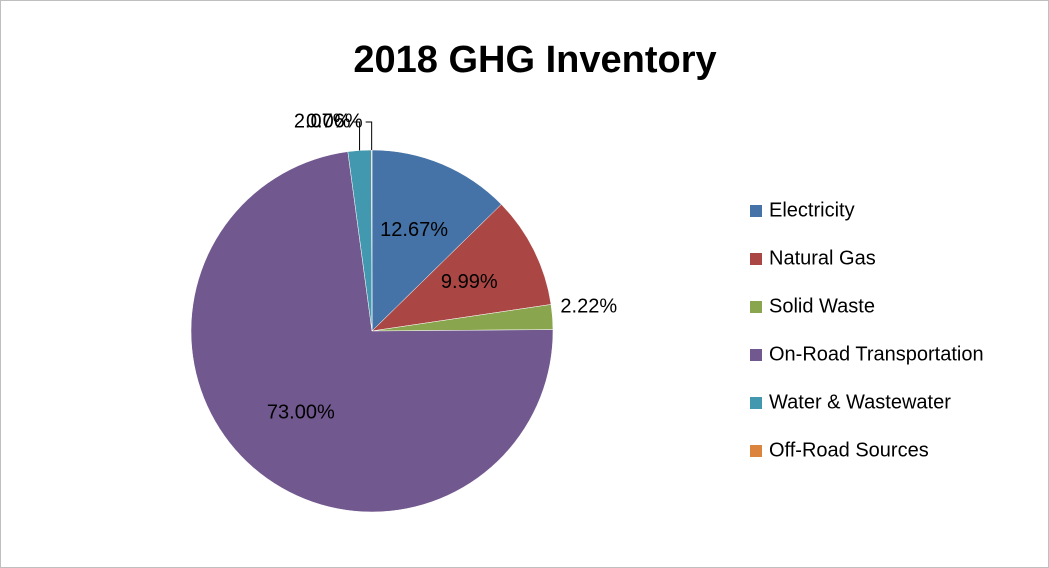 The height and width of the screenshot is (568, 1049). Describe the element at coordinates (469, 282) in the screenshot. I see `data-label: 9.99%` at that location.